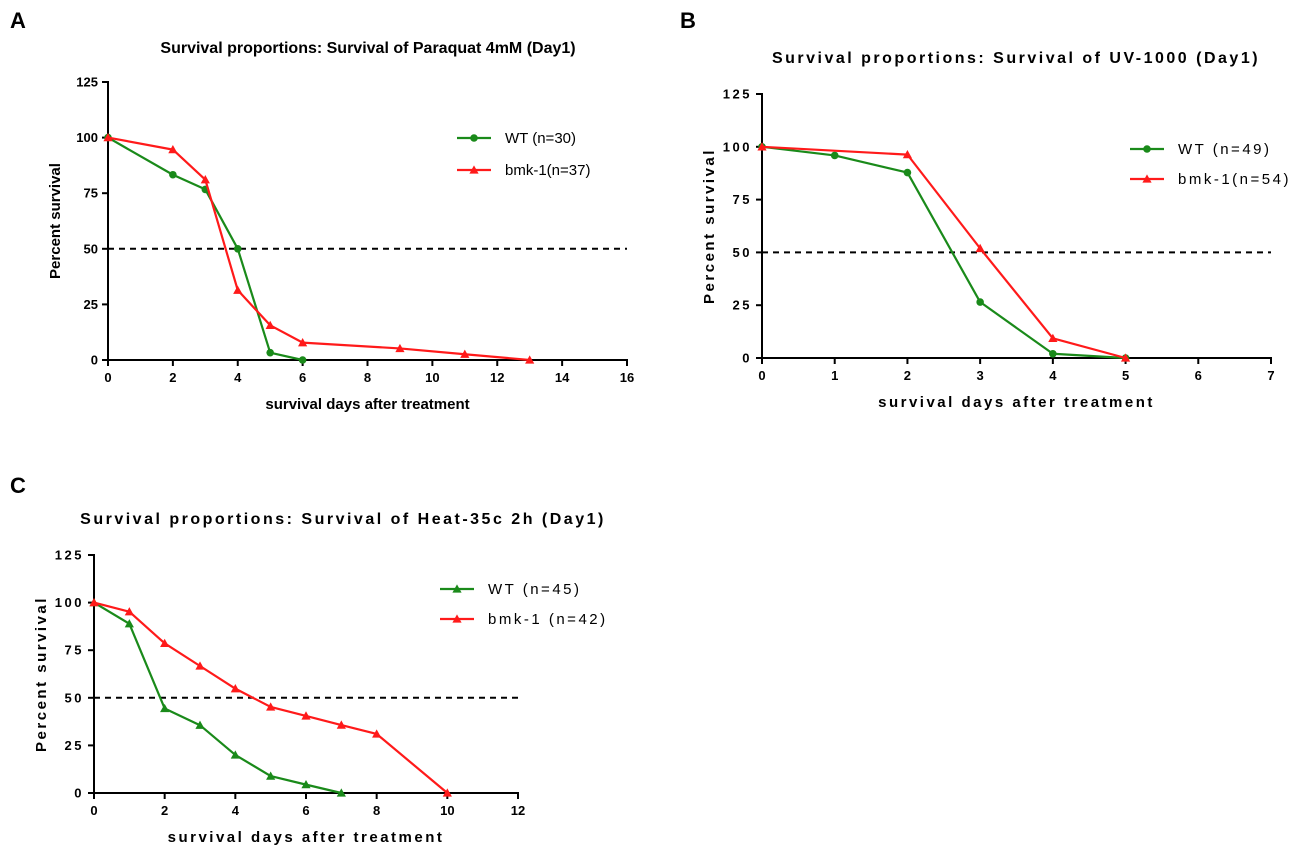 Image resolution: width=1291 pixels, height=848 pixels. I want to click on x-tick-label: 0, so click(761, 375).